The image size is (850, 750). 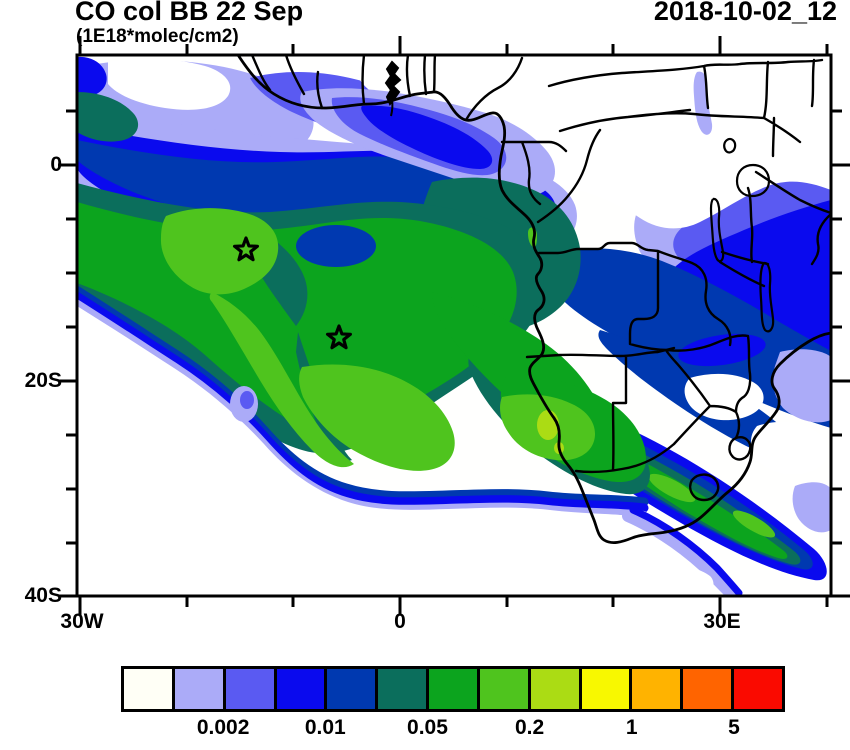 I want to click on colorbar, so click(x=453, y=689).